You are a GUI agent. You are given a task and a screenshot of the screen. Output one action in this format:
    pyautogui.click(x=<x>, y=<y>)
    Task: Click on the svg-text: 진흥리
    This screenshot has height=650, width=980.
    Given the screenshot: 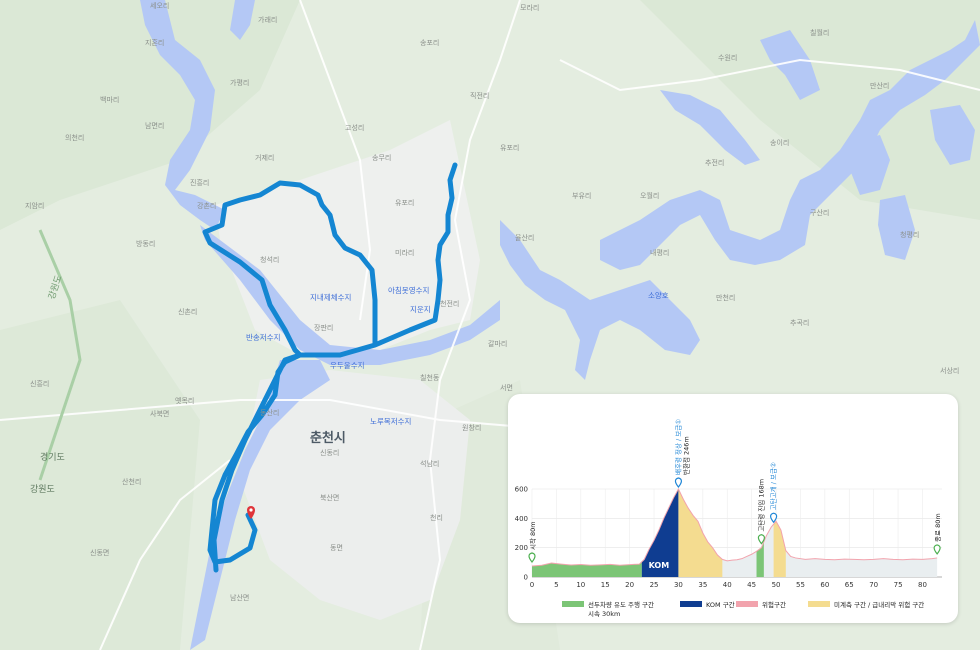 What is the action you would take?
    pyautogui.click(x=199, y=182)
    